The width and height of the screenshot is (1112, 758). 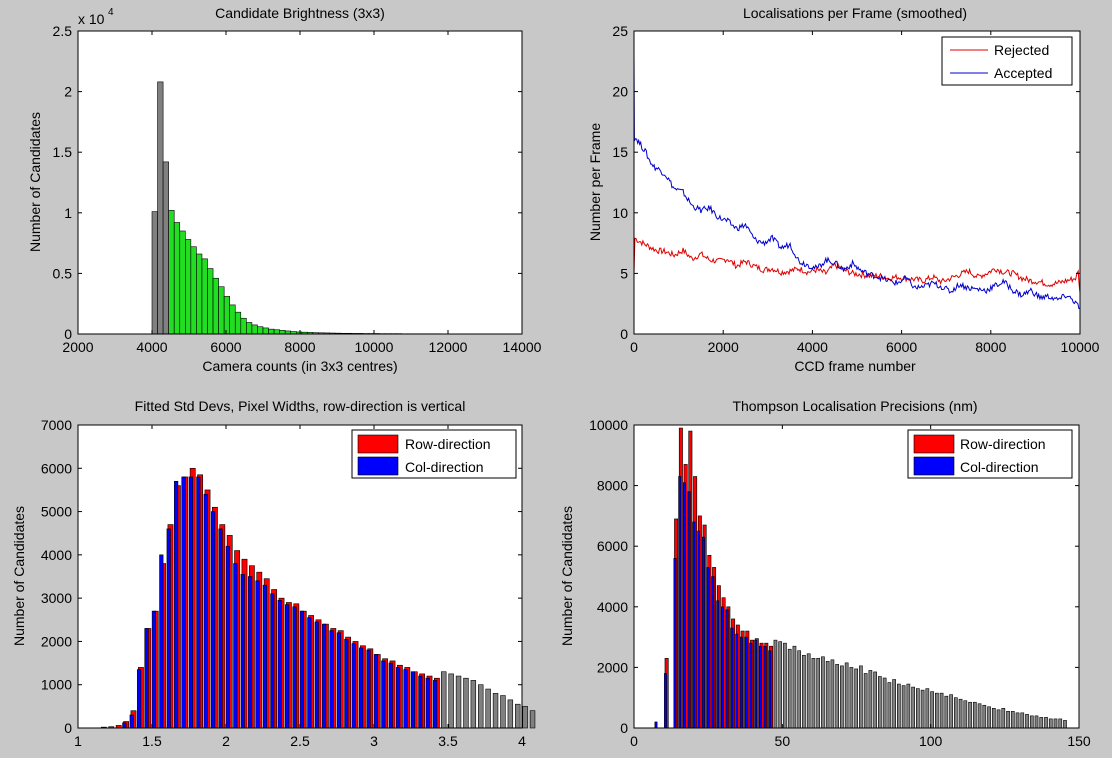 What do you see at coordinates (111, 12) in the screenshot?
I see `y-exponent-power: 4` at bounding box center [111, 12].